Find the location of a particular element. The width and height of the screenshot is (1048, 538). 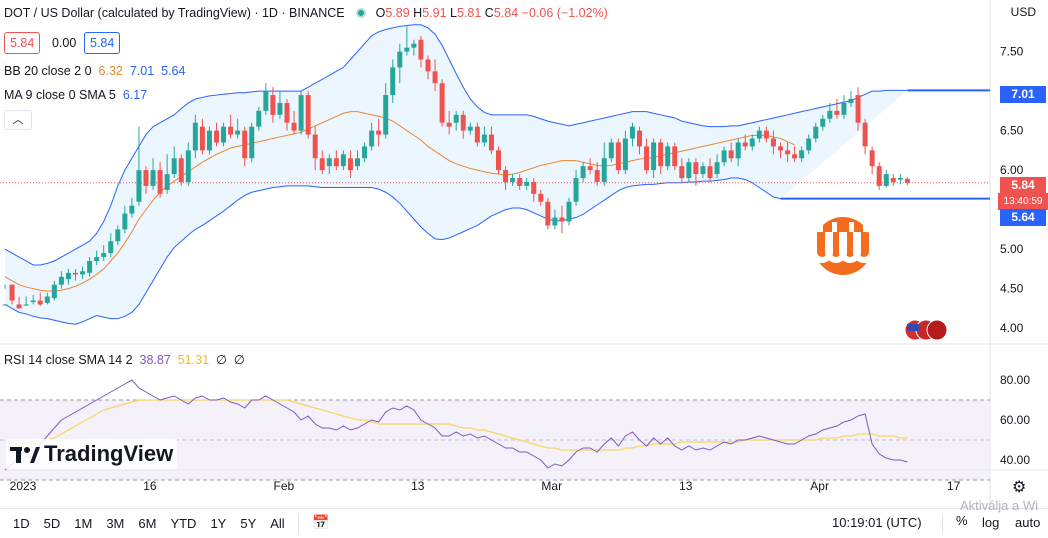

low-label: L is located at coordinates (453, 13).